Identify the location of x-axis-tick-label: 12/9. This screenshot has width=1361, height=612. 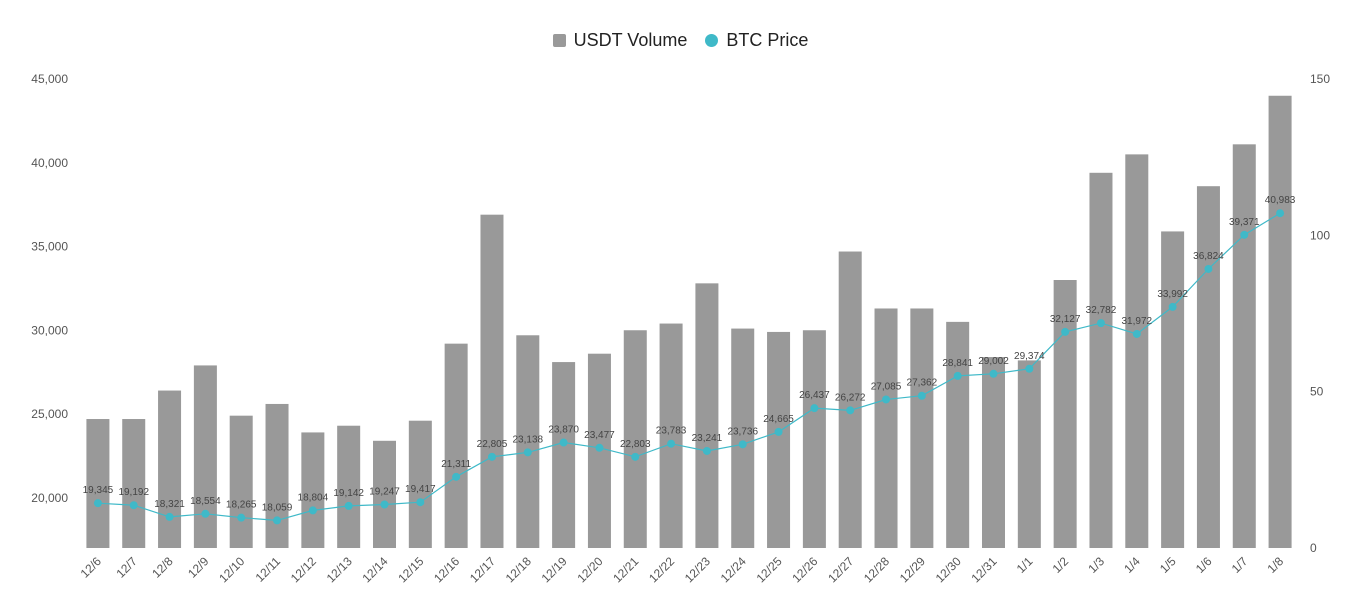
(198, 567).